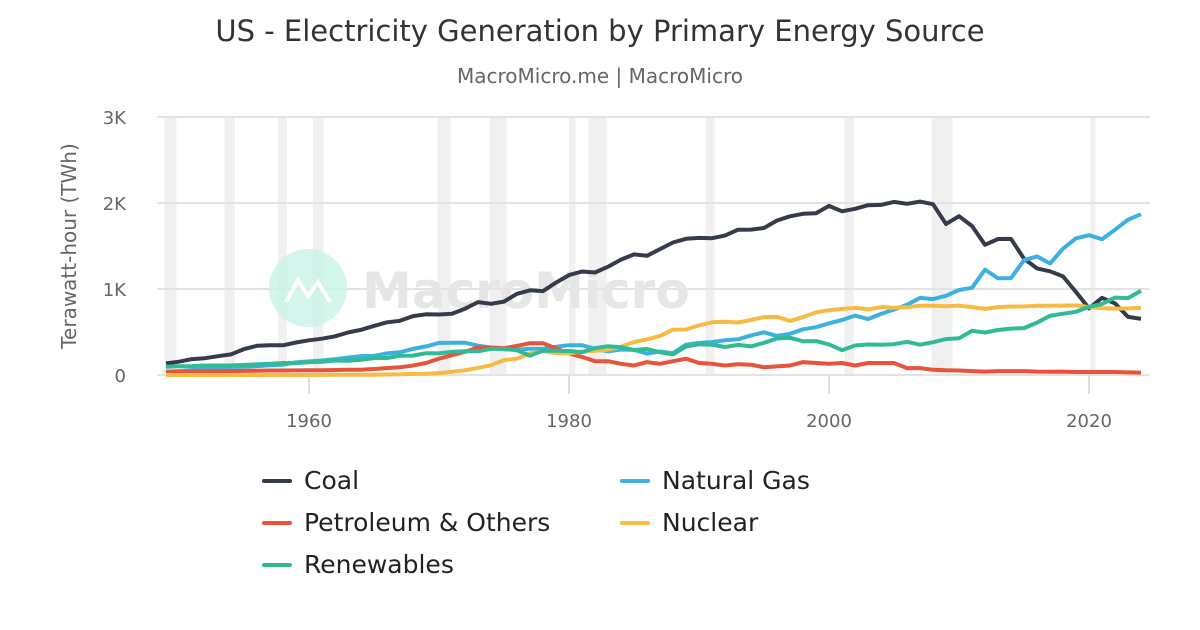 This screenshot has width=1200, height=630. What do you see at coordinates (115, 118) in the screenshot?
I see `y-tick-label: 3K` at bounding box center [115, 118].